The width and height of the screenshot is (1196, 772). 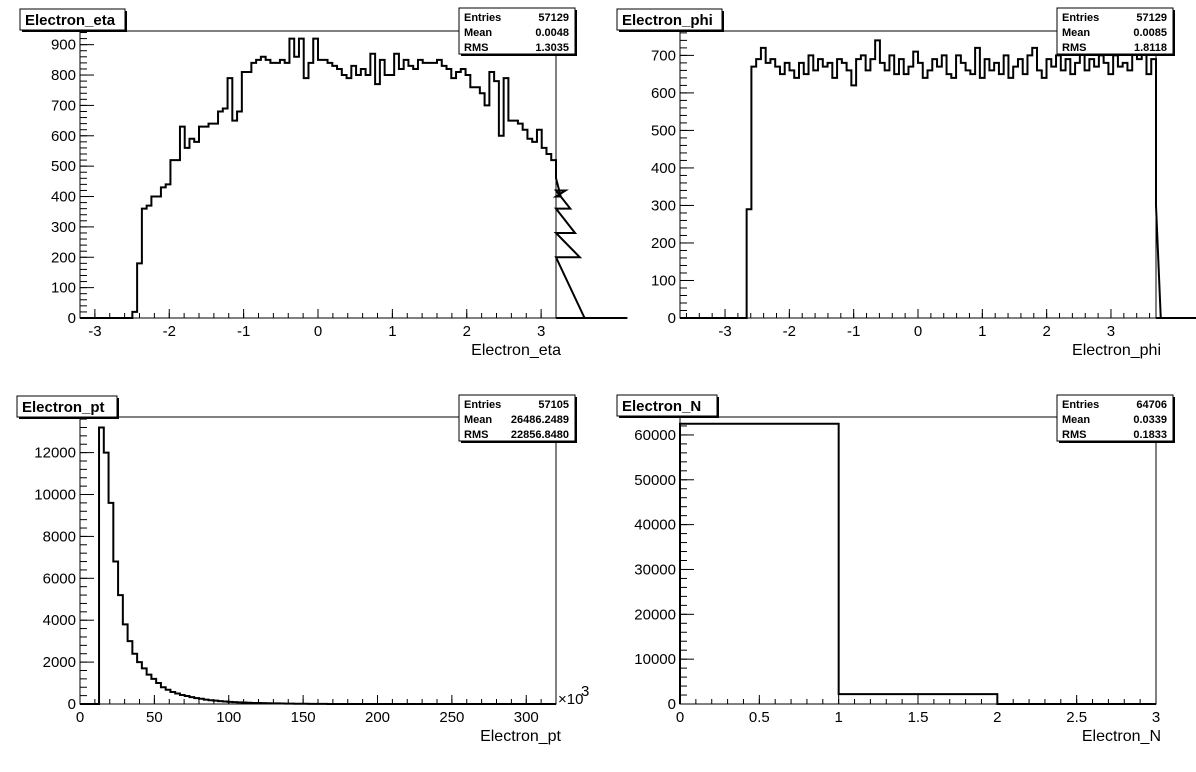 What do you see at coordinates (552, 33) in the screenshot?
I see `stats-value-mean: 0.0048` at bounding box center [552, 33].